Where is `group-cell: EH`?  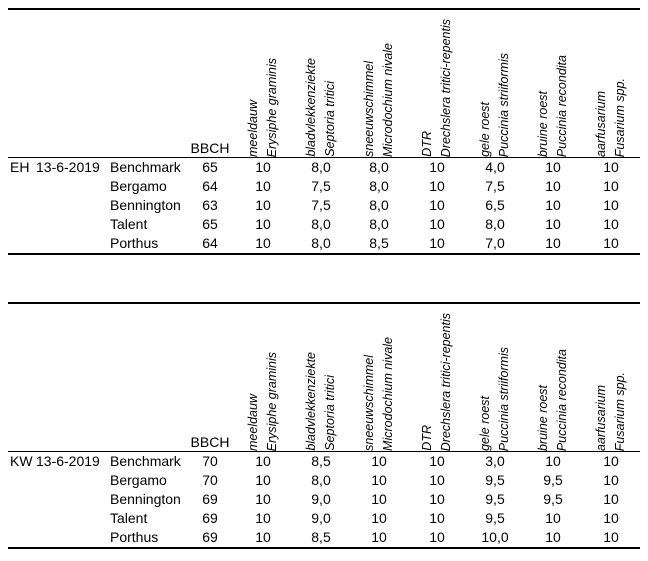
group-cell: EH is located at coordinates (20, 167).